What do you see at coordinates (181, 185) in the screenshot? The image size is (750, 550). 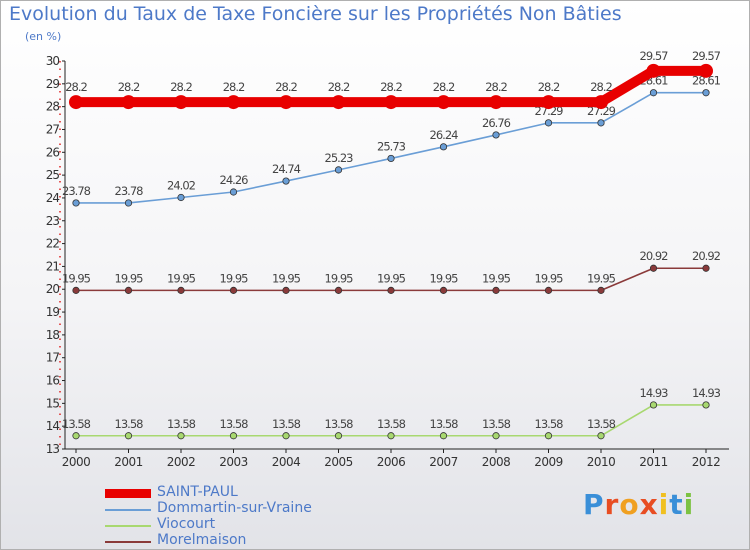 I see `data-label: 24.02` at bounding box center [181, 185].